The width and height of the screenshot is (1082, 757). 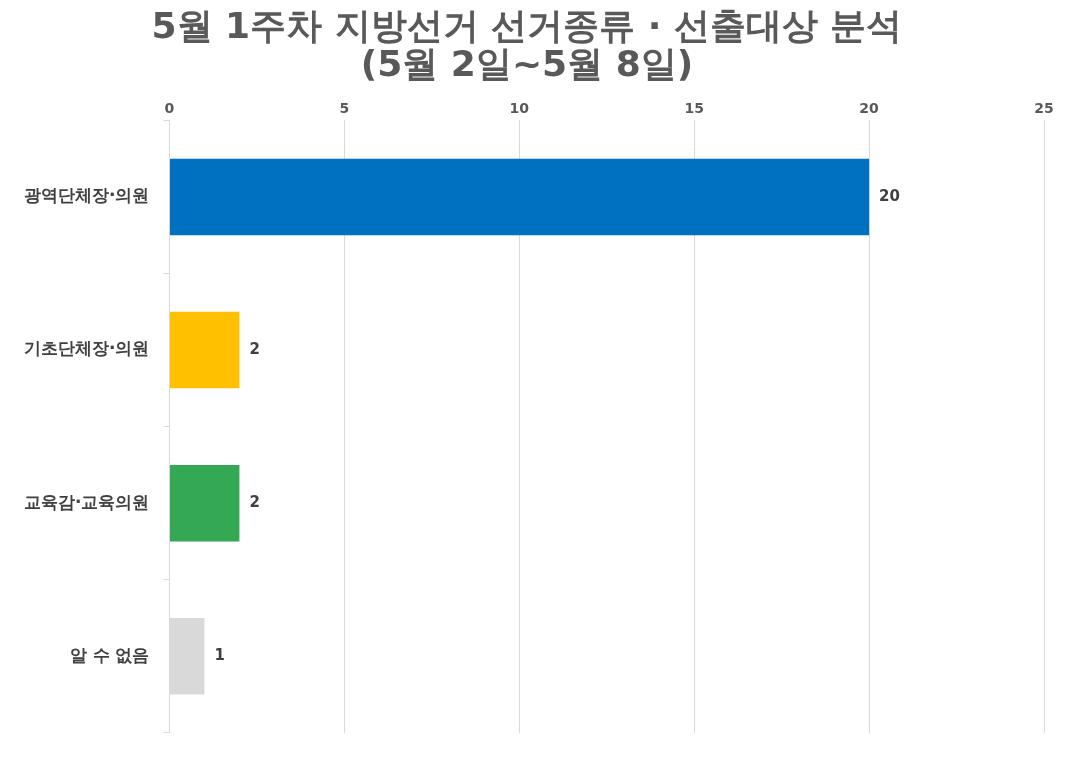 I want to click on x-tick-label: 0, so click(x=169, y=107).